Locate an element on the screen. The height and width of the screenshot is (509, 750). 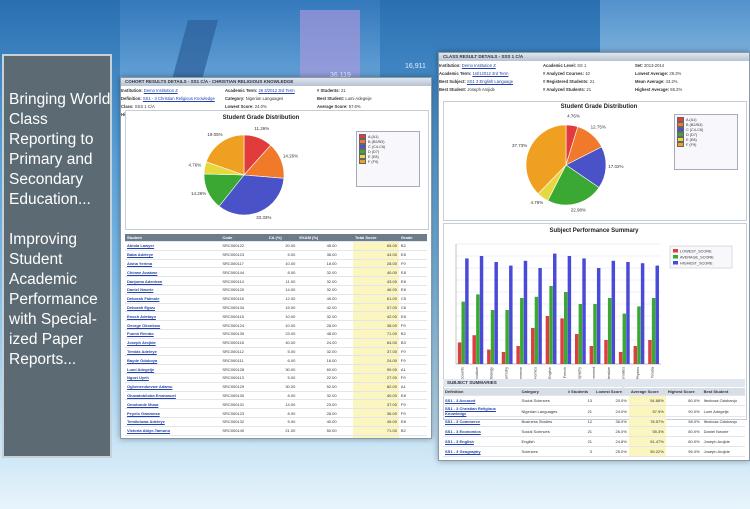
table-row: Deborah Egwu SRC000134 15.00 42.00 57.00 C6 is located at coordinates (276, 308).